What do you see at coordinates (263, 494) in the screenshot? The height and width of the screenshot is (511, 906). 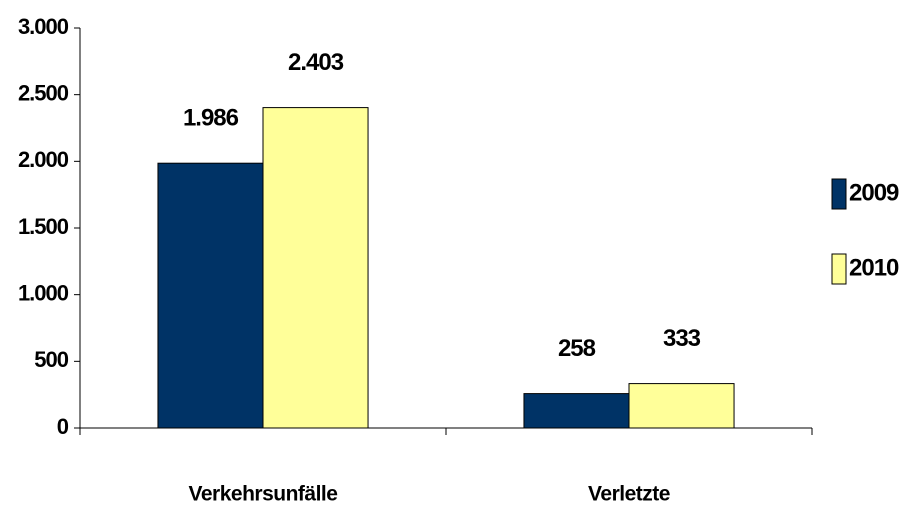 I see `x-tick-label: Verkehrsunfälle` at bounding box center [263, 494].